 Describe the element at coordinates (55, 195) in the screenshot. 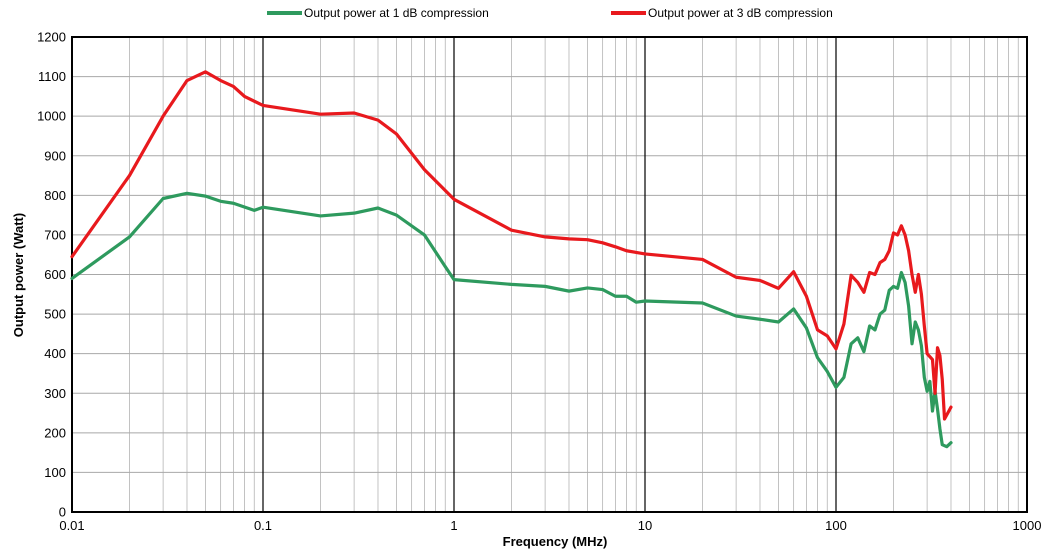

I see `y-tick-label: 800` at that location.